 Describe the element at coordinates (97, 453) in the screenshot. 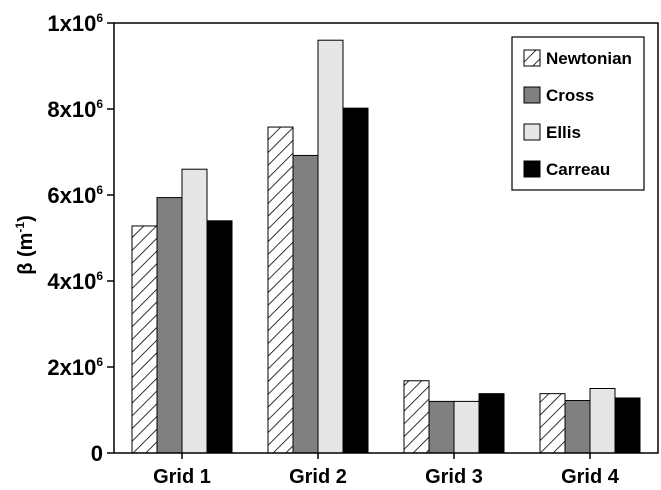

I see `y-tick-label: 0` at that location.